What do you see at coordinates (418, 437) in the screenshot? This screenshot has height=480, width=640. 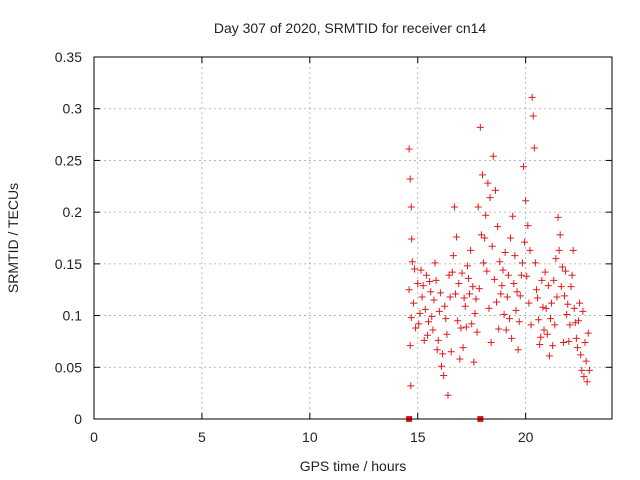 I see `x-tick-label: 15` at bounding box center [418, 437].